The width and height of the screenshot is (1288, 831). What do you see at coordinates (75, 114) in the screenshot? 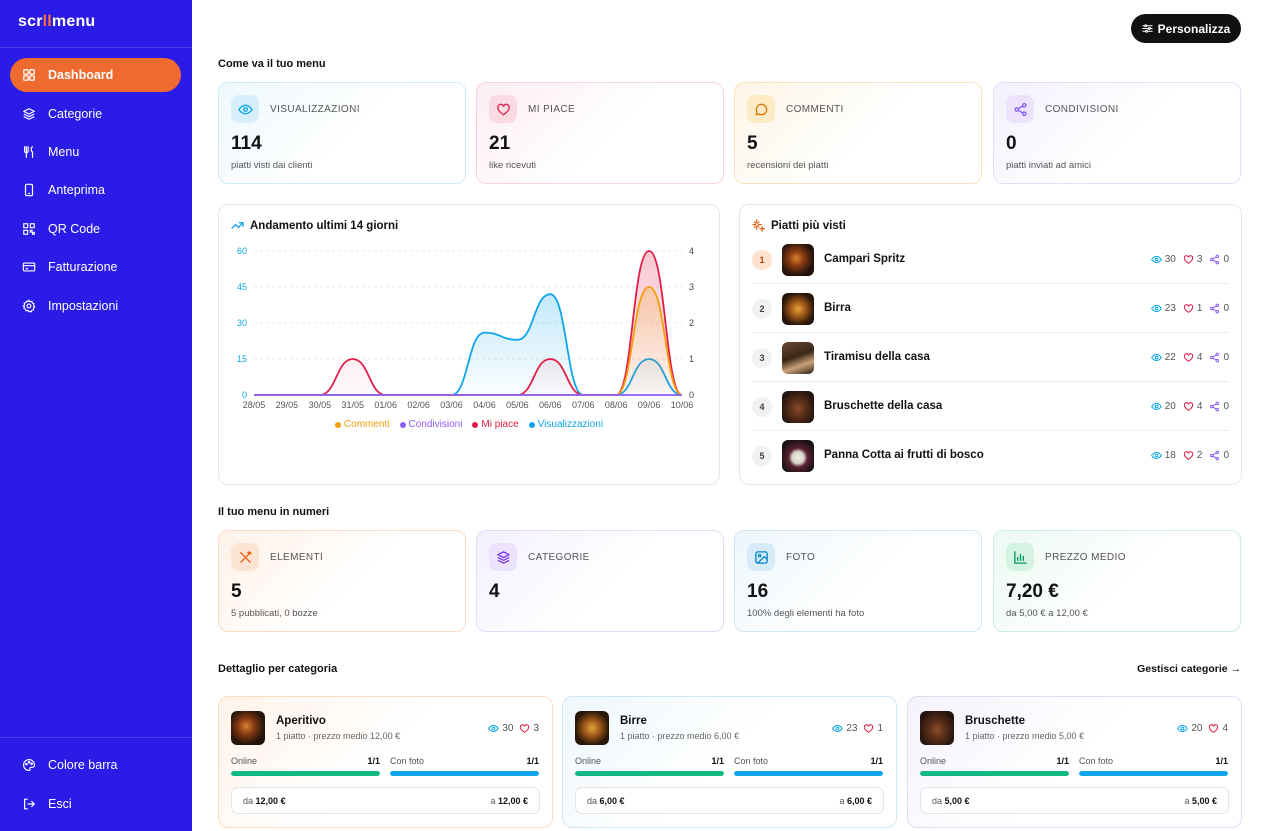
I see `sidebar-item-label: Categorie` at bounding box center [75, 114].